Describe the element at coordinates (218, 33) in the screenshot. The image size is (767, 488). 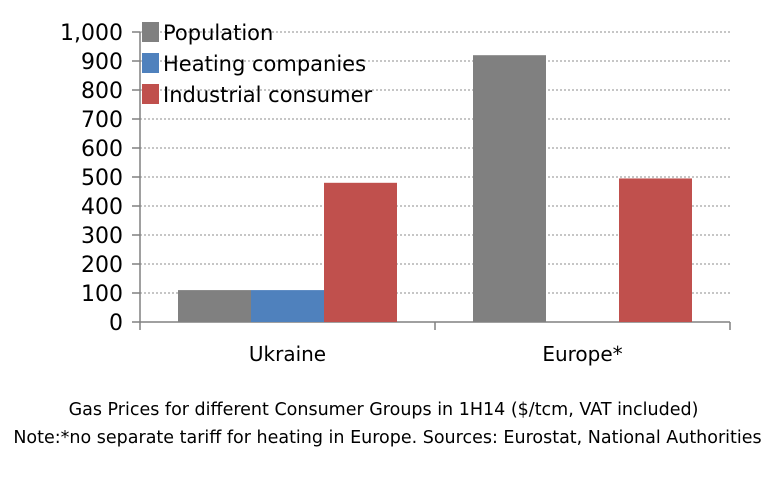
I see `legend-label: Population` at that location.